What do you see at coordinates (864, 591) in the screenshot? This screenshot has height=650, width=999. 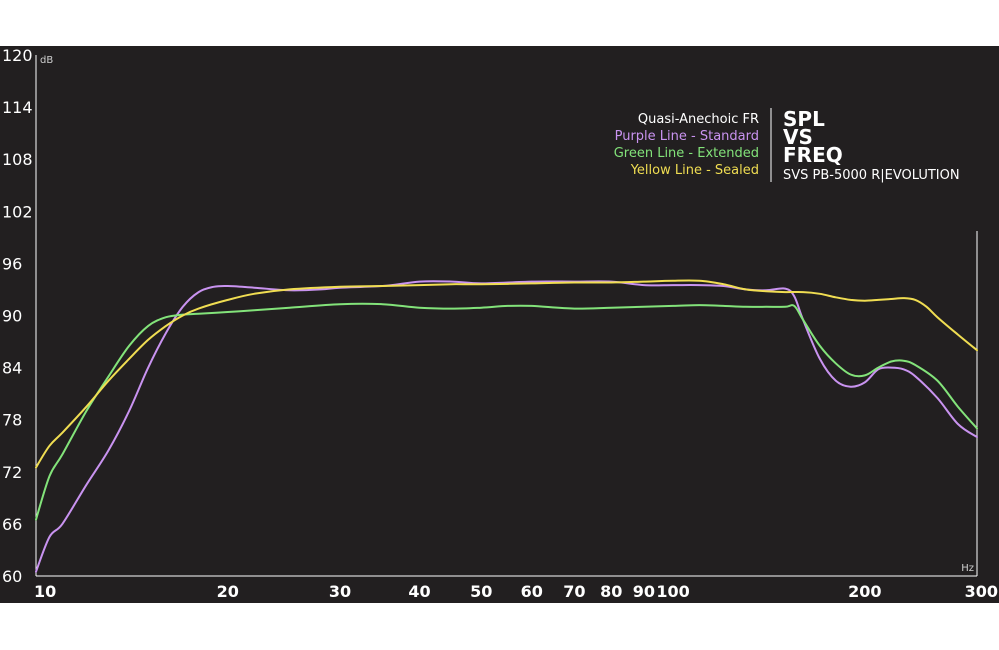 I see `x-tick-label: 200` at bounding box center [864, 591].